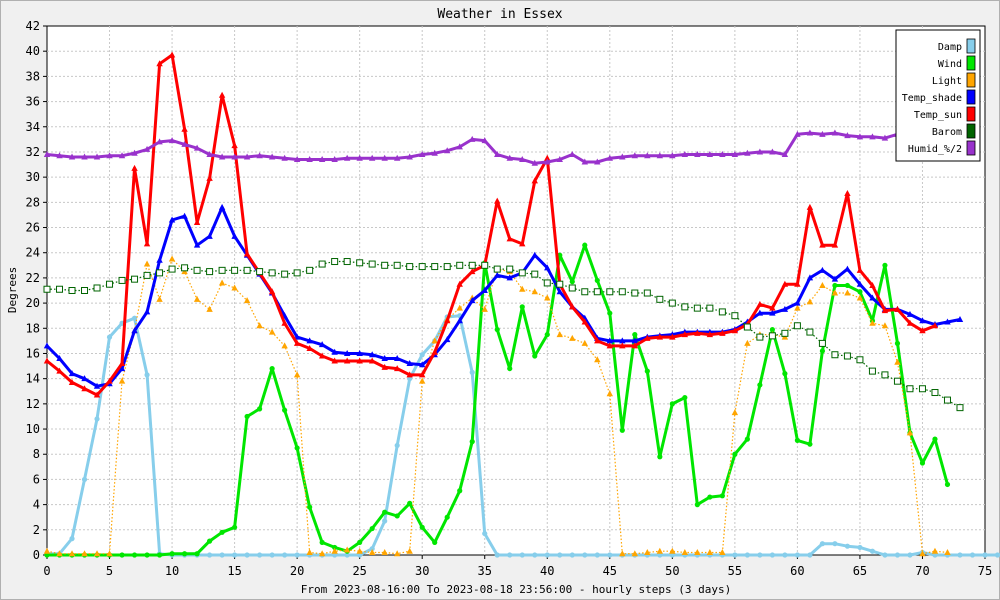  What do you see at coordinates (947, 81) in the screenshot?
I see `legend-label: Light` at bounding box center [947, 81].